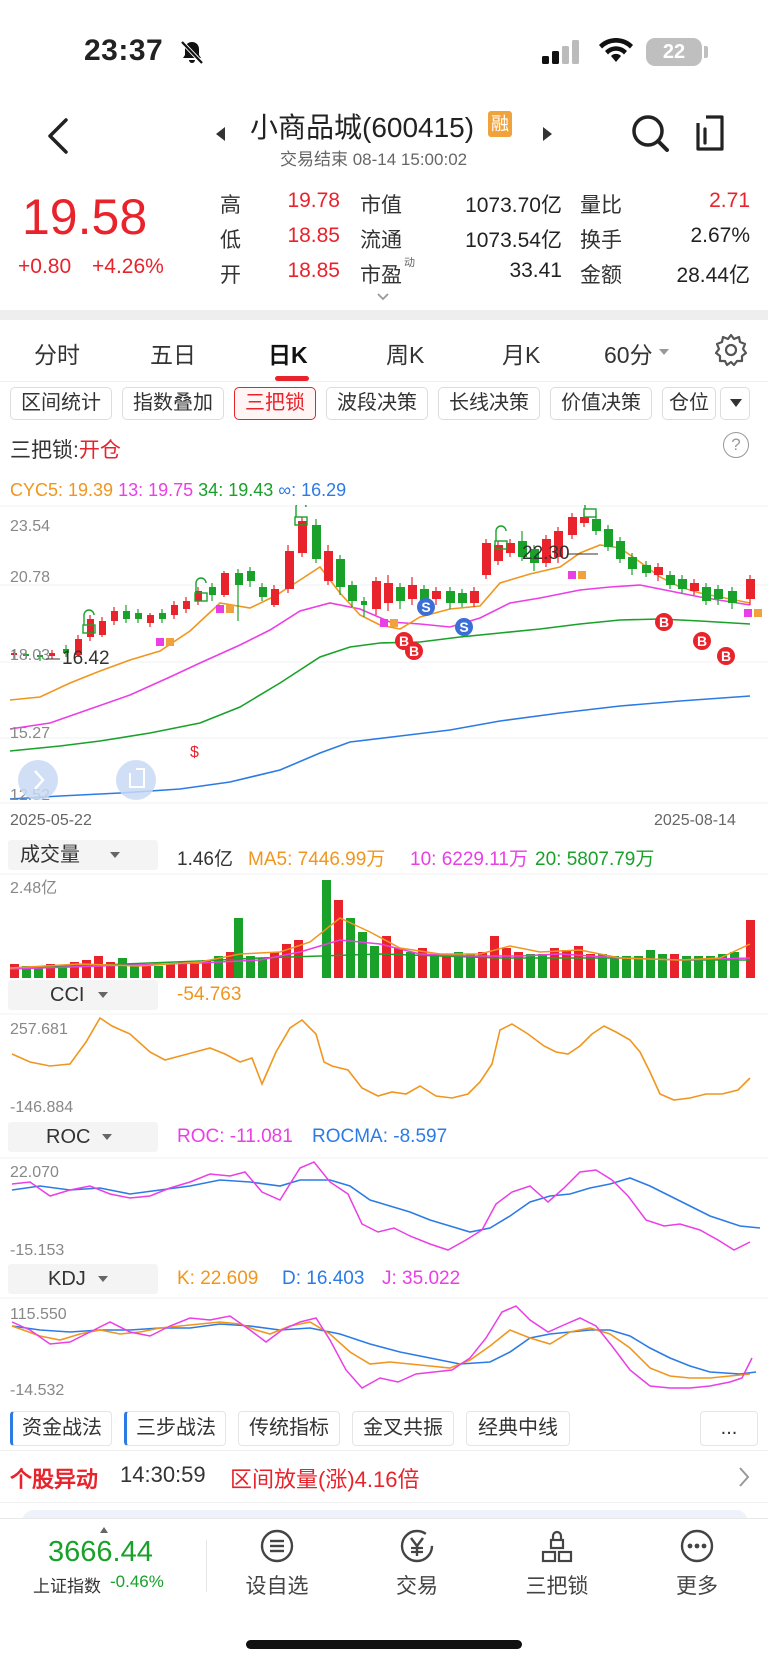  Describe the element at coordinates (421, 1278) in the screenshot. I see `kdj-j-value: J: 35.022` at that location.